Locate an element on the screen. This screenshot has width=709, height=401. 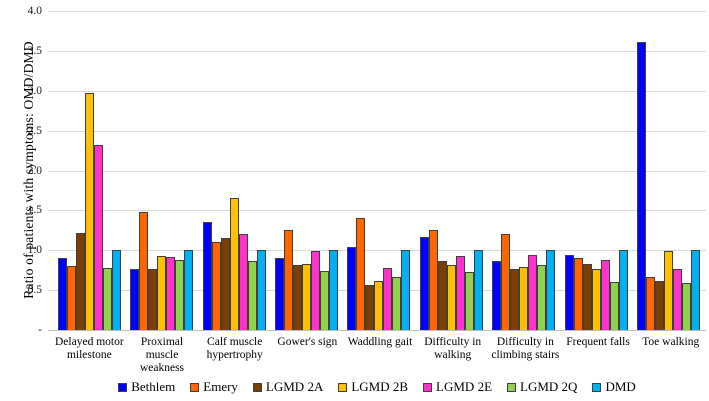
legend-label: LGMD 2B is located at coordinates (380, 386).